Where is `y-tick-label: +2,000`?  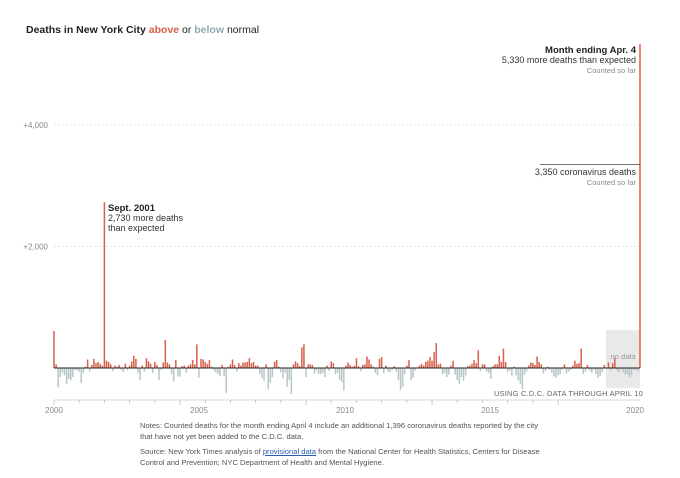
y-tick-label: +2,000 is located at coordinates (35, 247).